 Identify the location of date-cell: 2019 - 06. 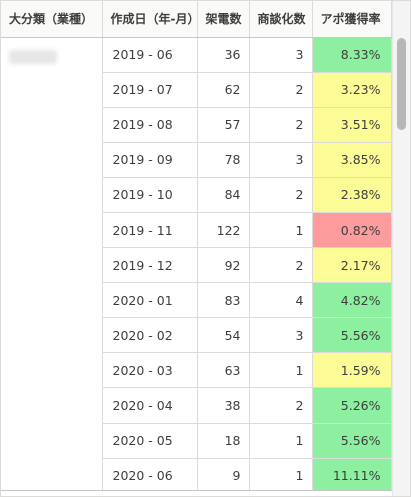
(150, 55).